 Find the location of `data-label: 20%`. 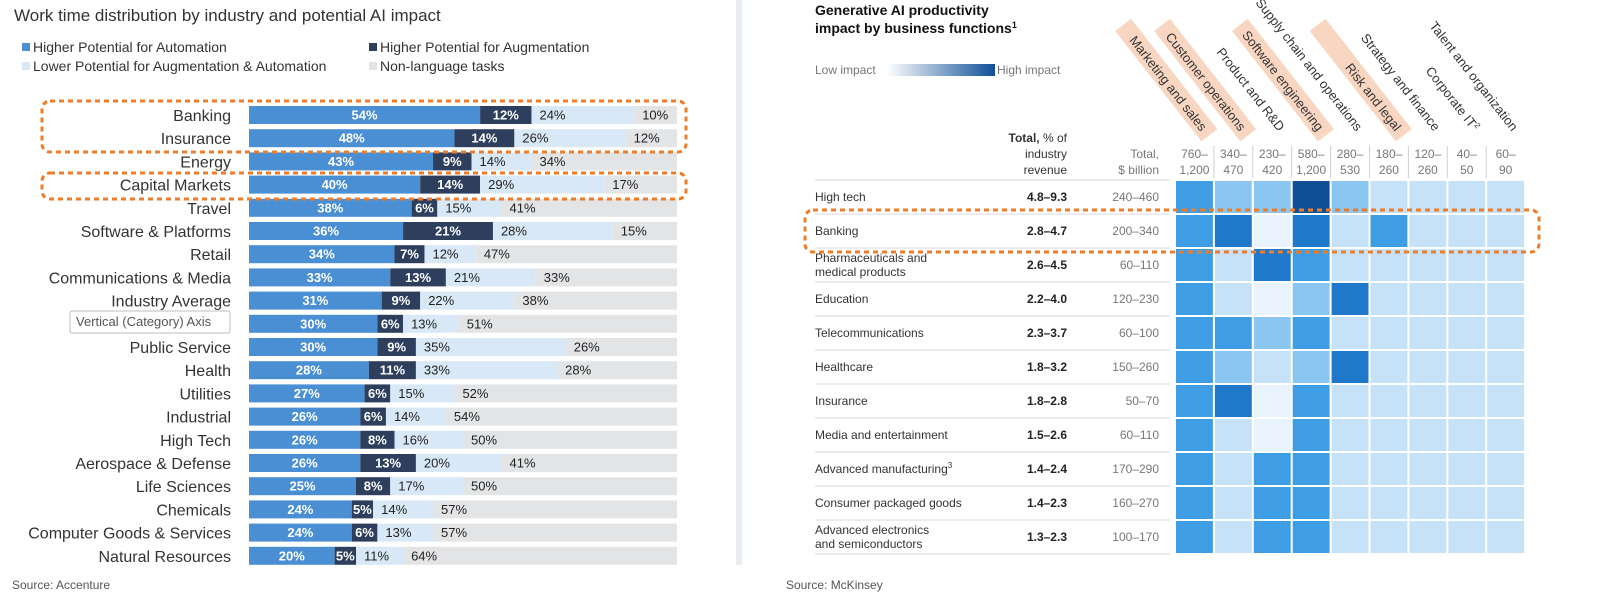

data-label: 20% is located at coordinates (437, 463).